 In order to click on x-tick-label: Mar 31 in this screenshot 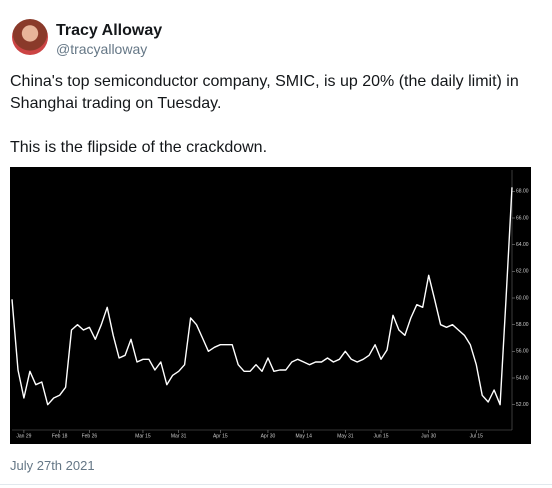, I will do `click(179, 436)`.